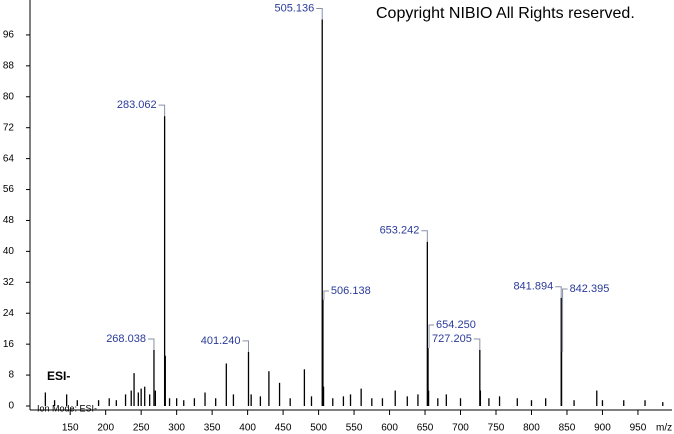 This screenshot has width=674, height=434. What do you see at coordinates (9, 220) in the screenshot?
I see `y-tick-label: 48` at bounding box center [9, 220].